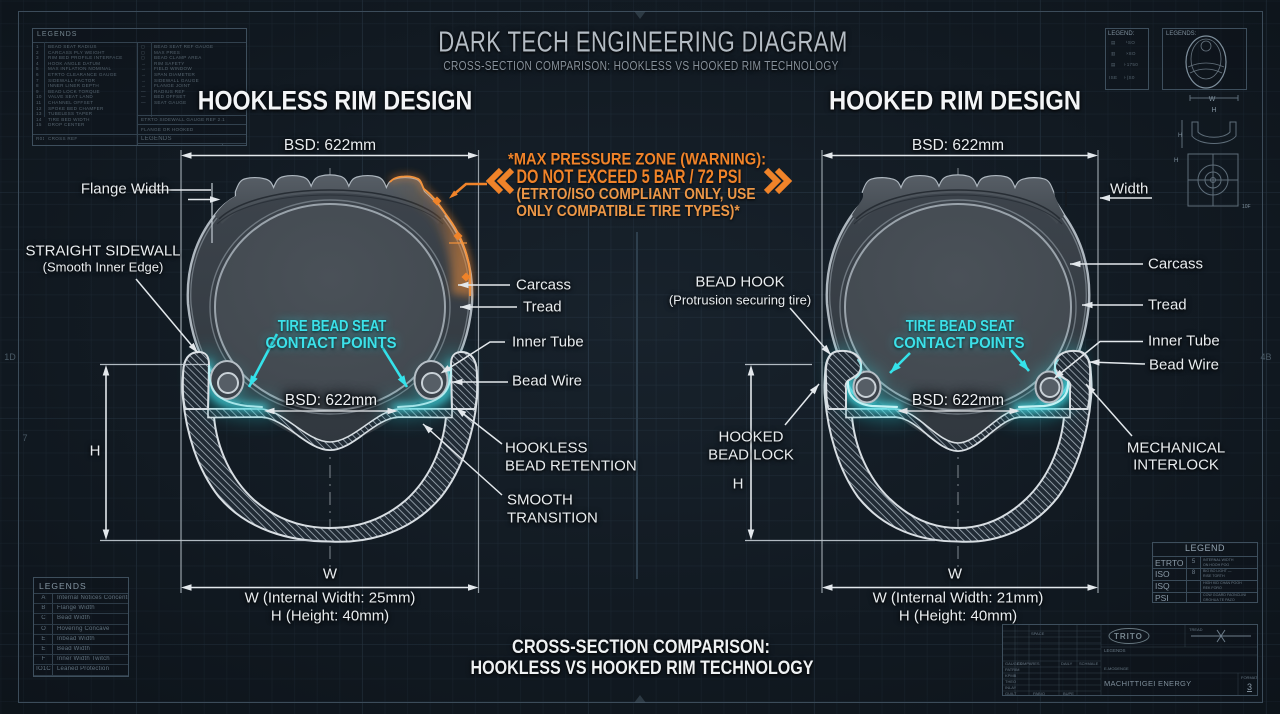 Image resolution: width=1280 pixels, height=714 pixels. Describe the element at coordinates (1089, 663) in the screenshot. I see `svg-text: SCHMALE` at that location.